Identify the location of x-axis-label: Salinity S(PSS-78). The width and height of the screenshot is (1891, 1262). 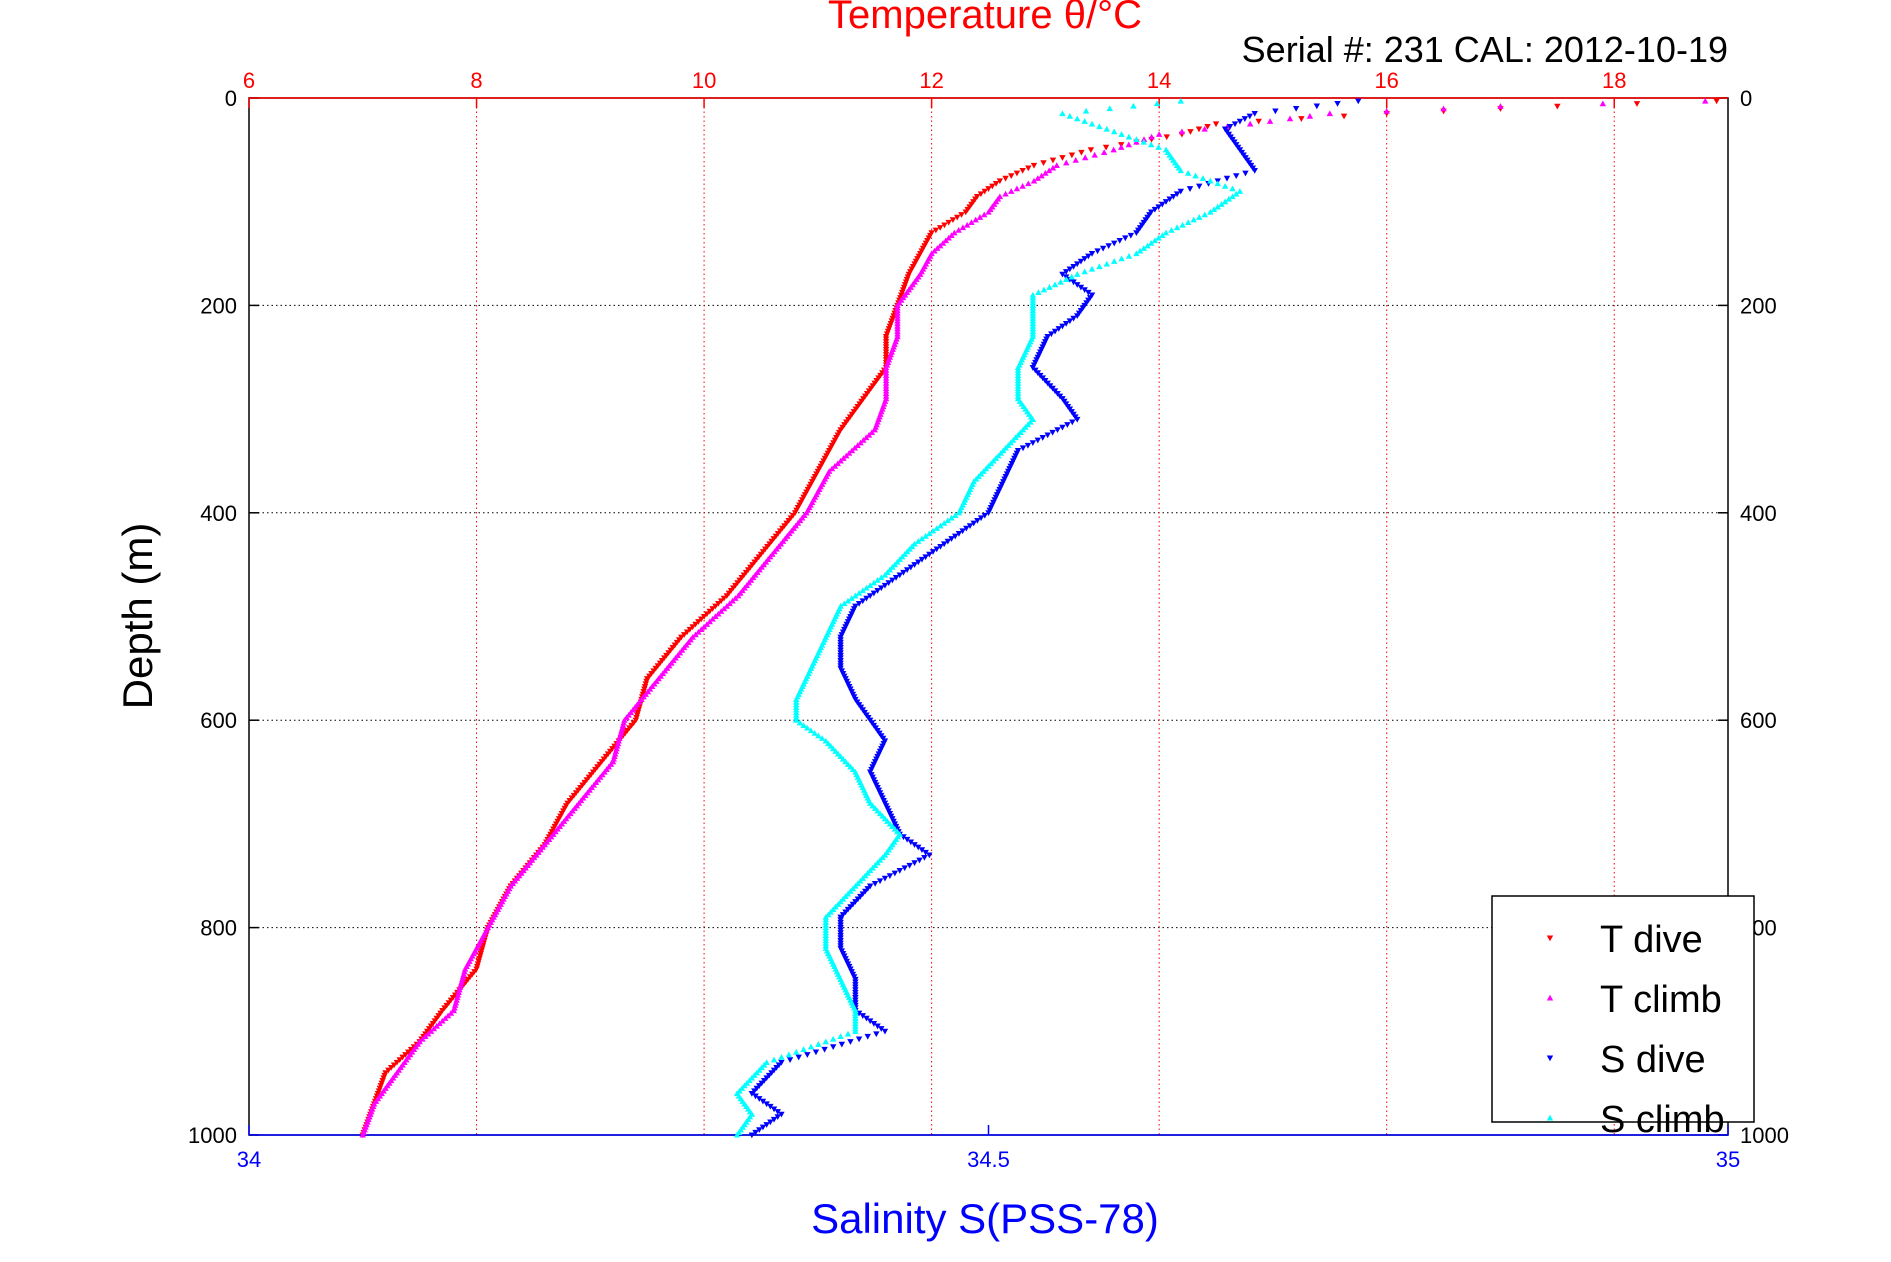
(985, 1218).